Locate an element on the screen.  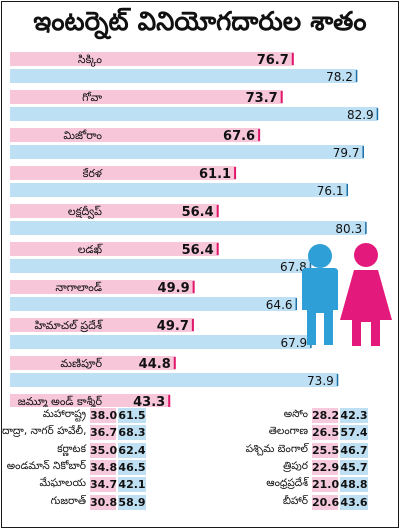
value-cell-blue: 68.3 is located at coordinates (132, 433).